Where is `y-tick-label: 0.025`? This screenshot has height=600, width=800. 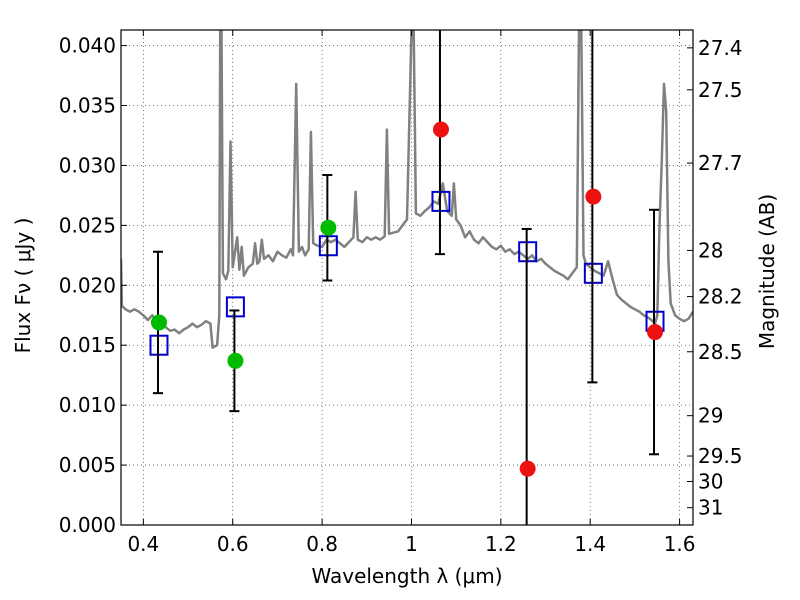
y-tick-label: 0.025 is located at coordinates (87, 225).